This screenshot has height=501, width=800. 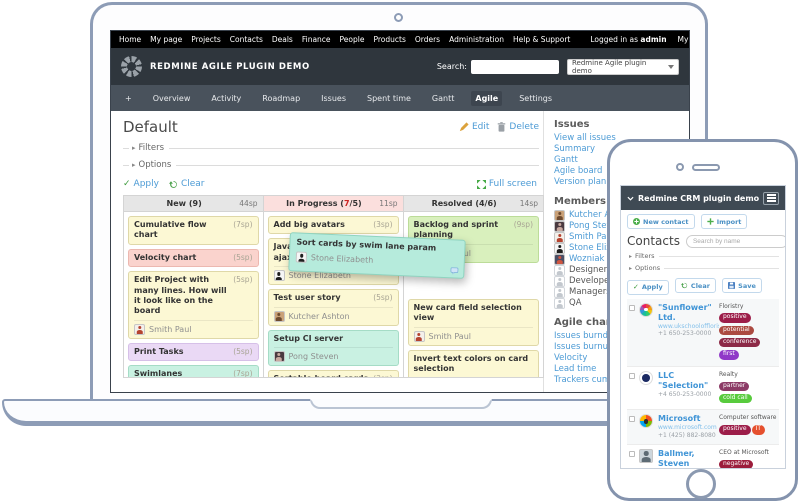 I want to click on topnav-contacts: Contacts, so click(x=246, y=39).